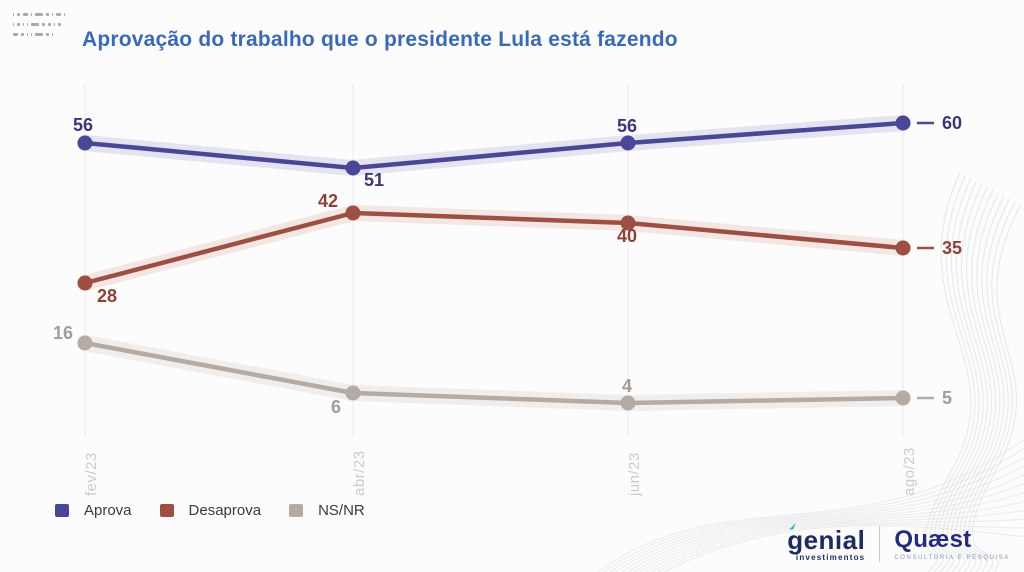  Describe the element at coordinates (336, 407) in the screenshot. I see `value-label: 6` at that location.